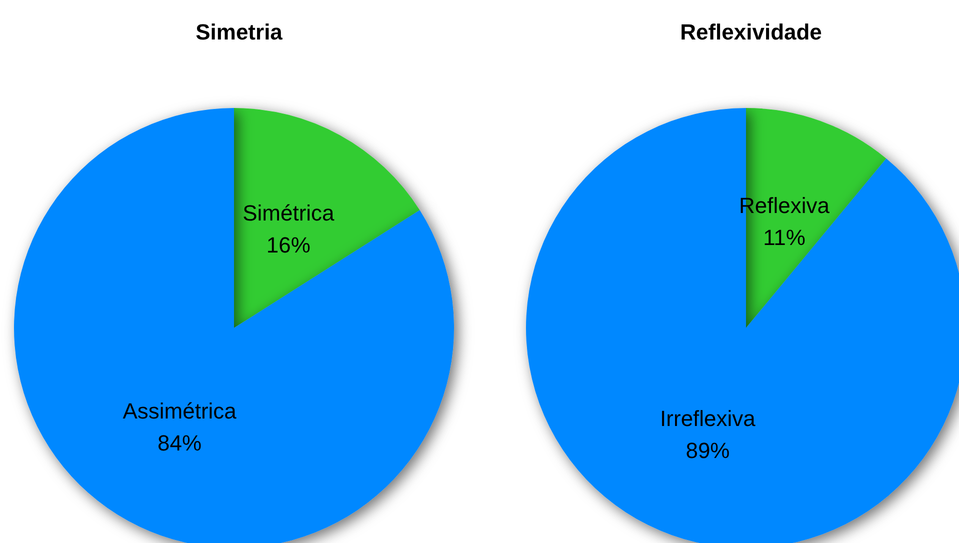 The height and width of the screenshot is (543, 959). Describe the element at coordinates (708, 450) in the screenshot. I see `data-label: 89%` at that location.